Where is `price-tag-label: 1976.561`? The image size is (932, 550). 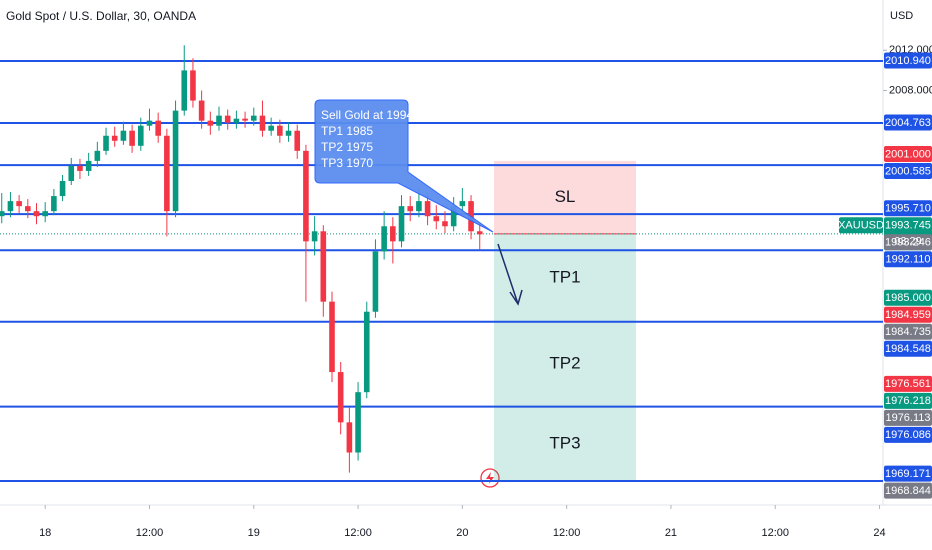 price-tag-label: 1976.561 is located at coordinates (908, 384).